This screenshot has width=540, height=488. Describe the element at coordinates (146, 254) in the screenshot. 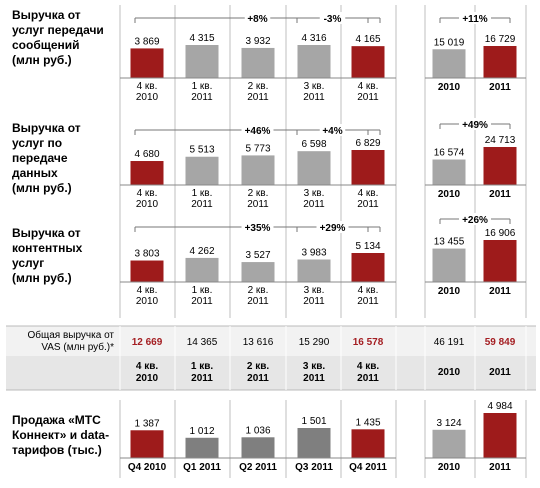

I see `bar-value-label: 3 803` at that location.